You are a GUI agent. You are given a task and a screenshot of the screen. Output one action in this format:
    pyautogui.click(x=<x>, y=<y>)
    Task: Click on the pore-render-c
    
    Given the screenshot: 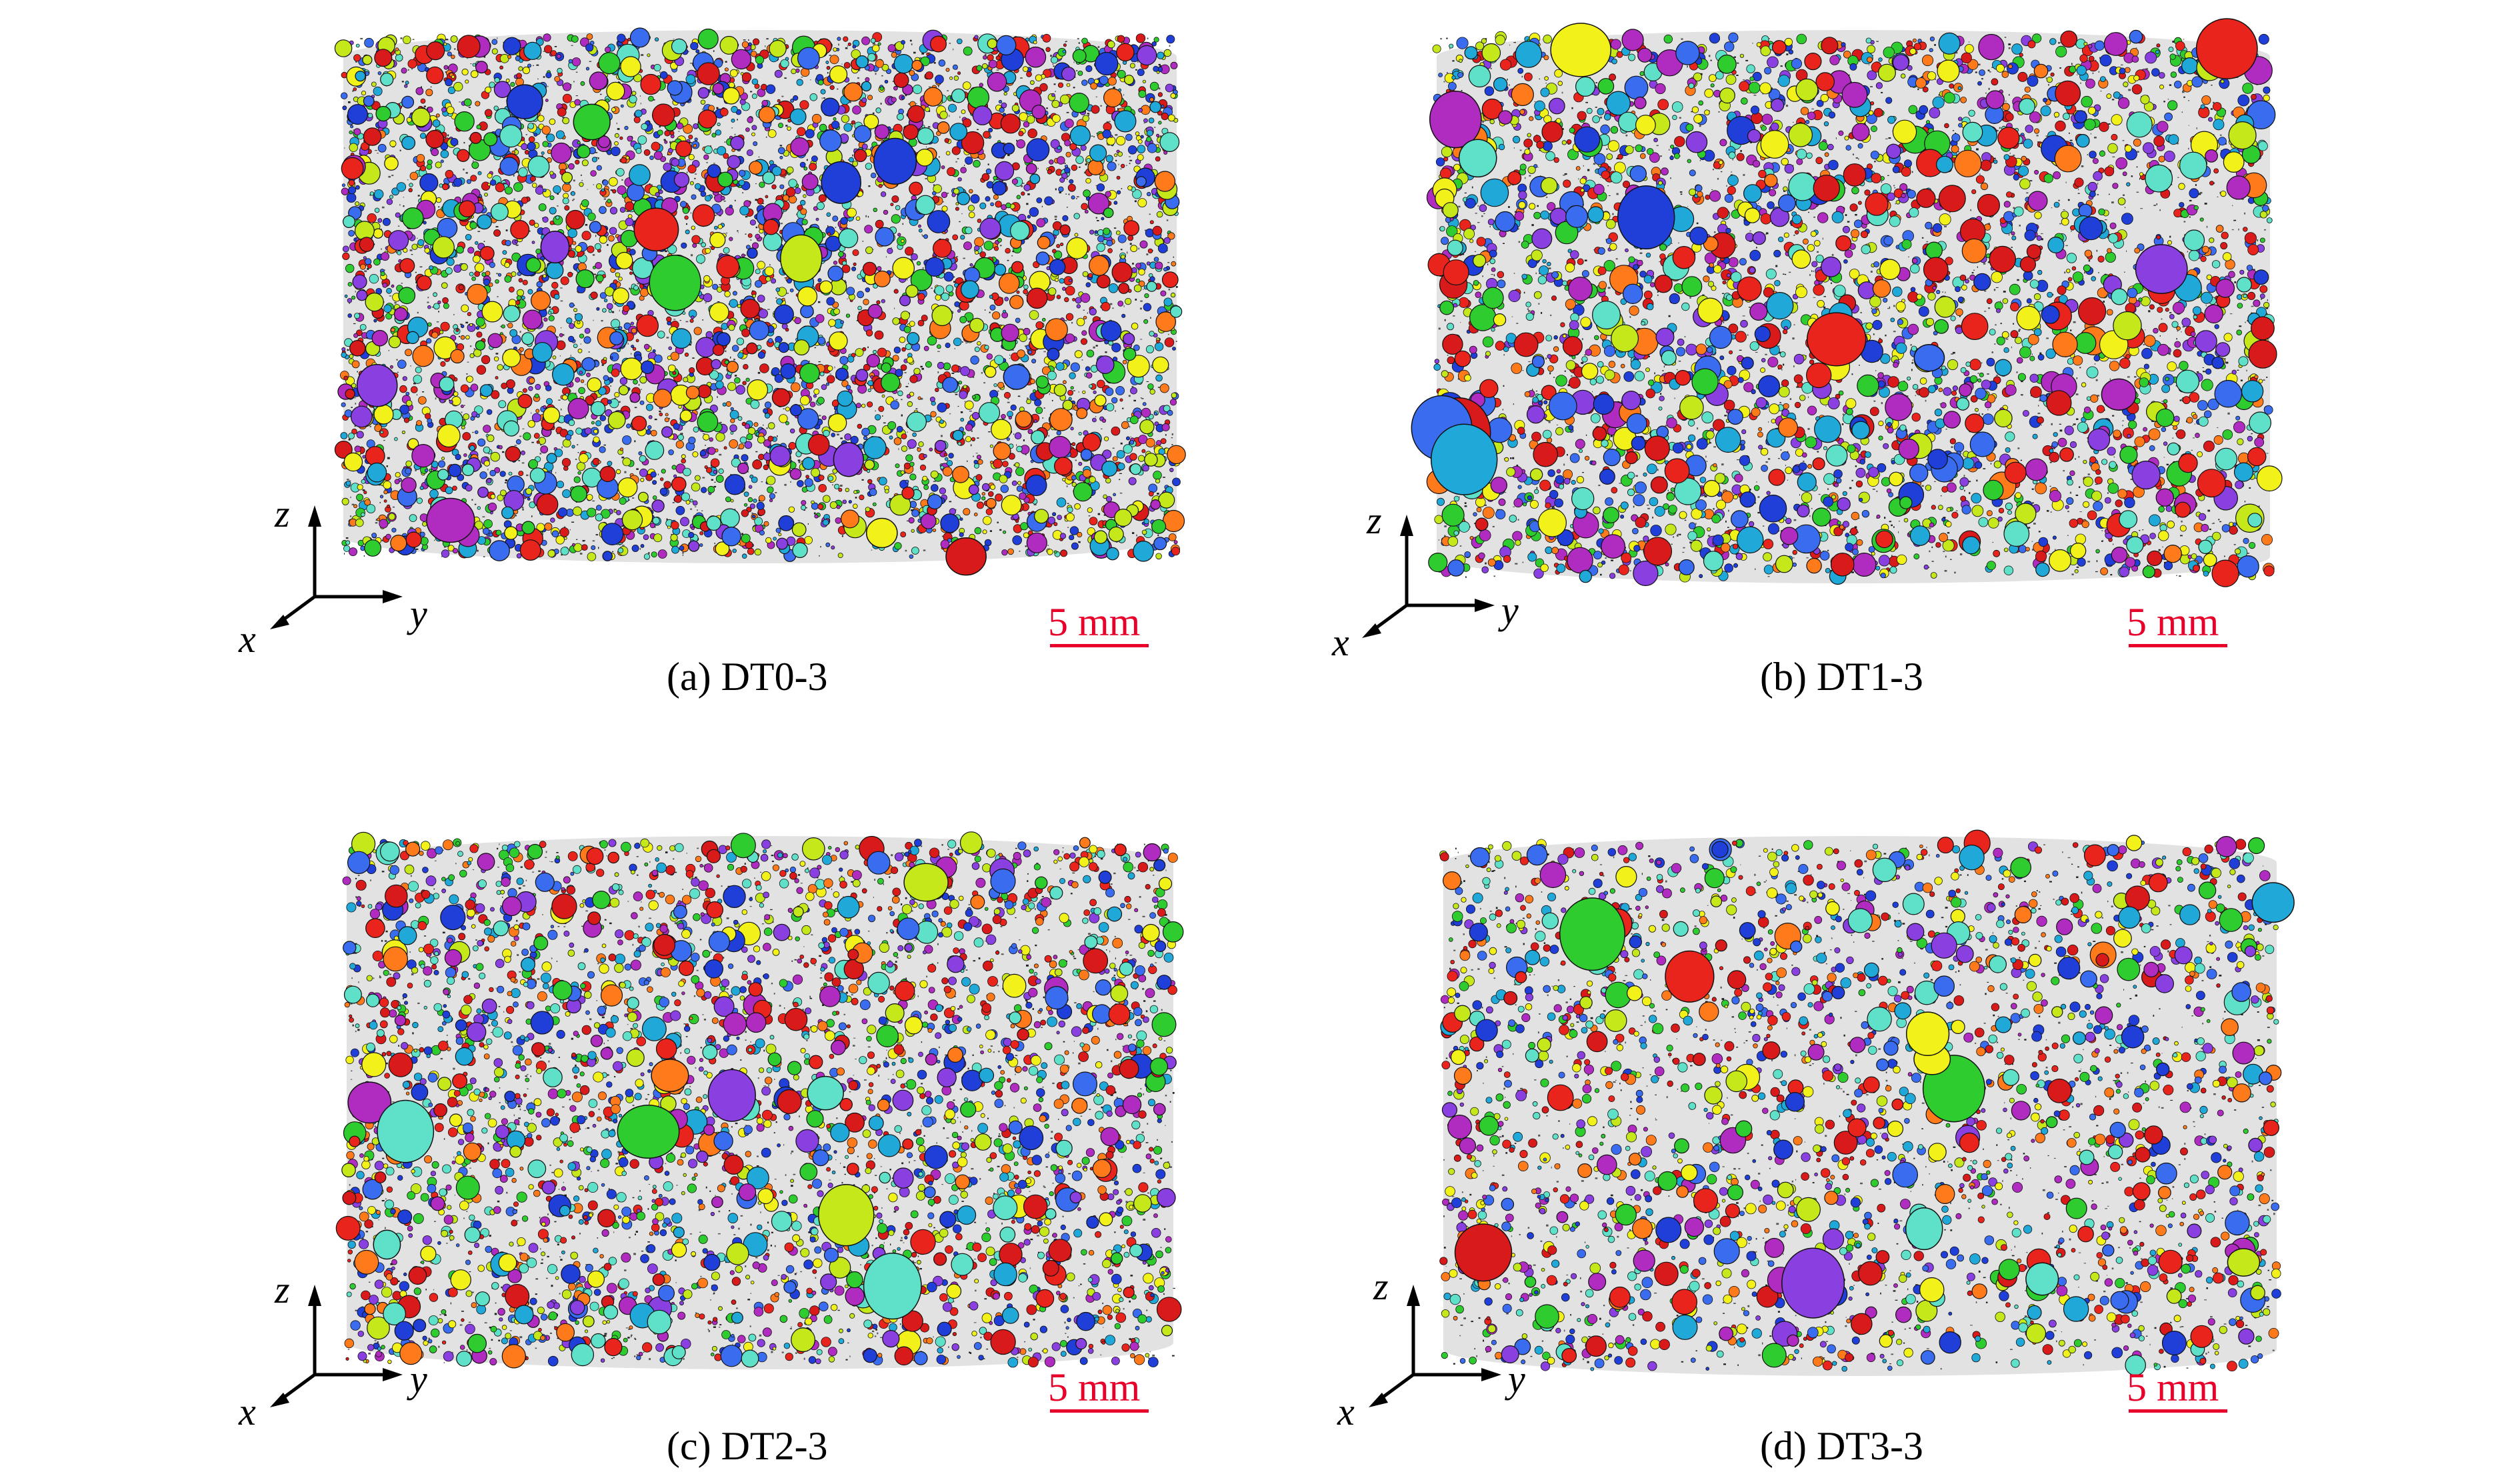 What is the action you would take?
    pyautogui.click(x=759, y=1100)
    